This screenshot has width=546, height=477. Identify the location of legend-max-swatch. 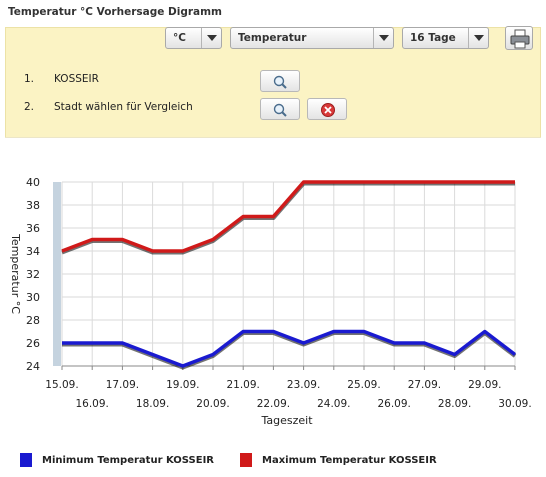
(246, 460).